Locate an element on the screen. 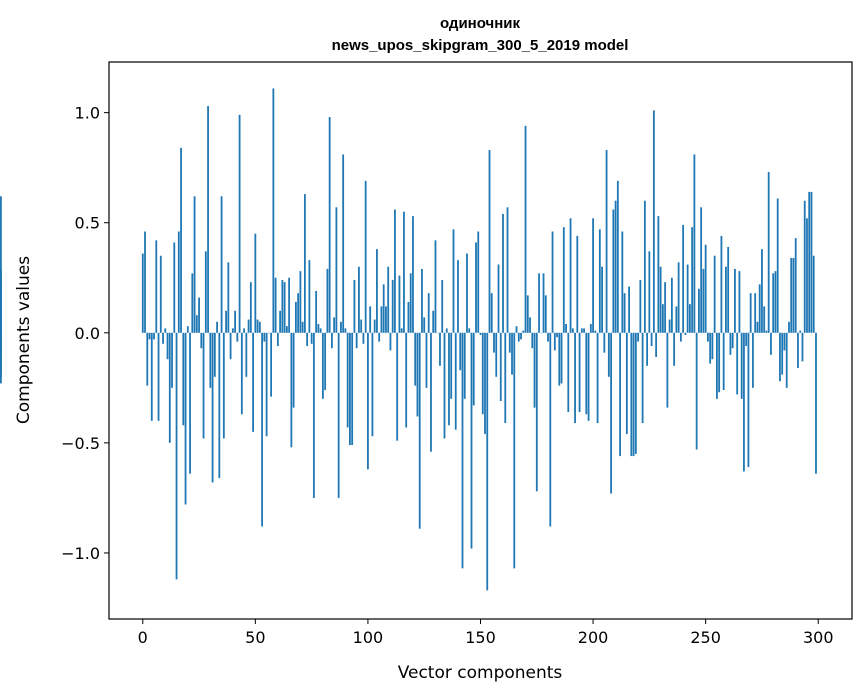 This screenshot has height=696, width=867. y-axis: −1.0 −0.5 0.0 0.5 1.0 is located at coordinates (85, 333).